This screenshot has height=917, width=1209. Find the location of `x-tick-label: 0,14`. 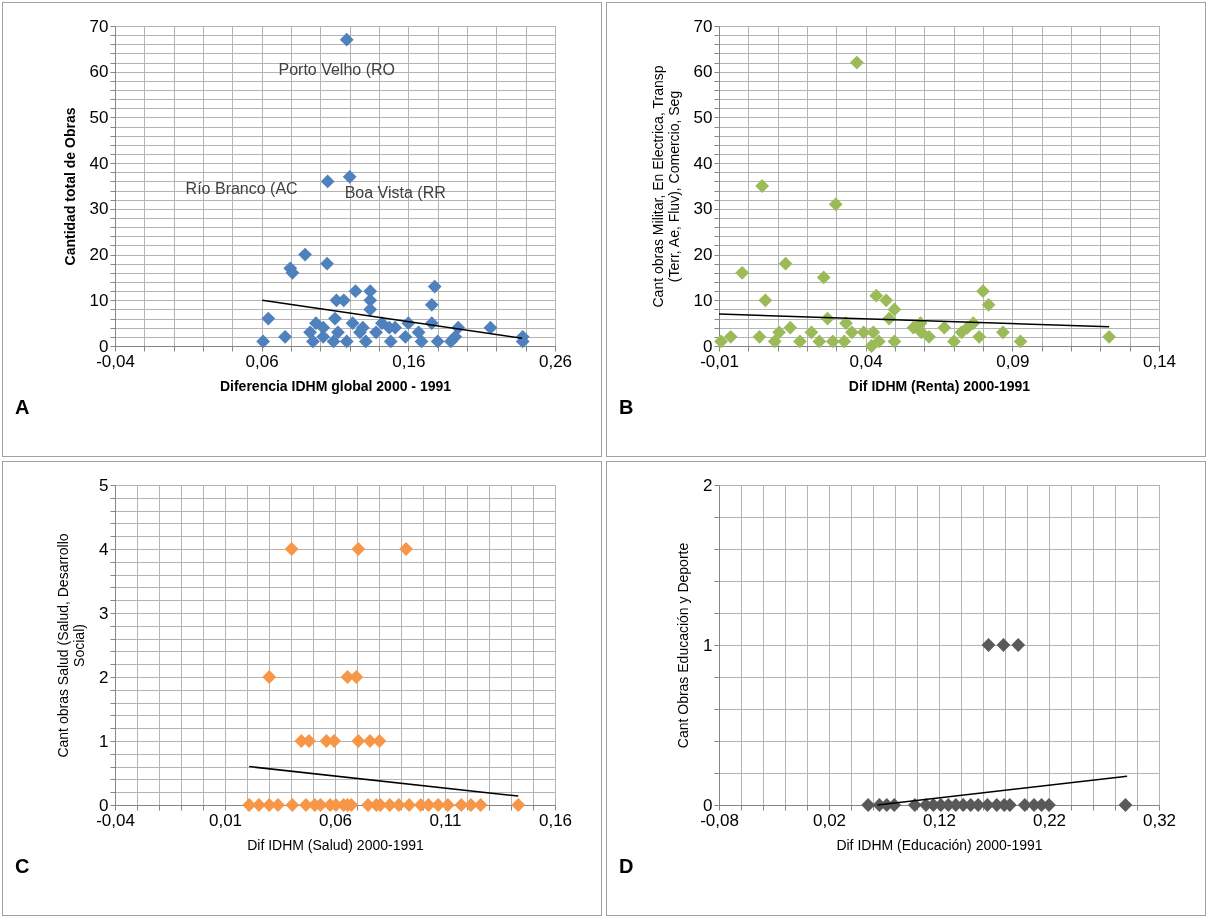

x-tick-label: 0,14 is located at coordinates (1159, 361).